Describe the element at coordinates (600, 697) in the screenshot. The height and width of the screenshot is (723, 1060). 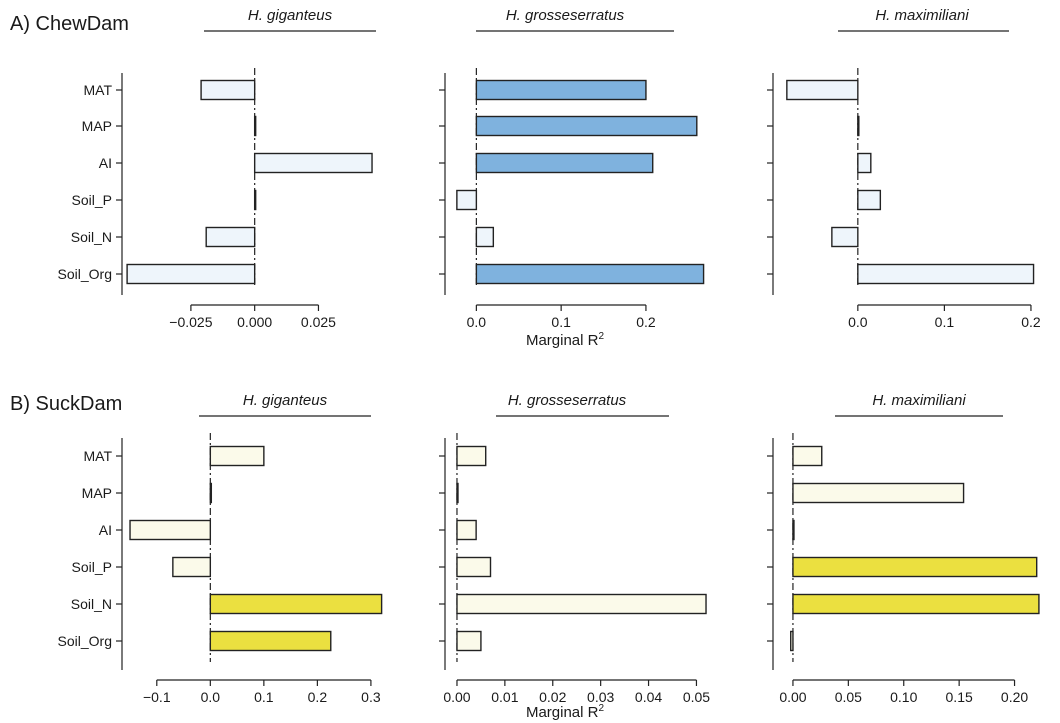
I see `x-tick-label: 0.03` at that location.